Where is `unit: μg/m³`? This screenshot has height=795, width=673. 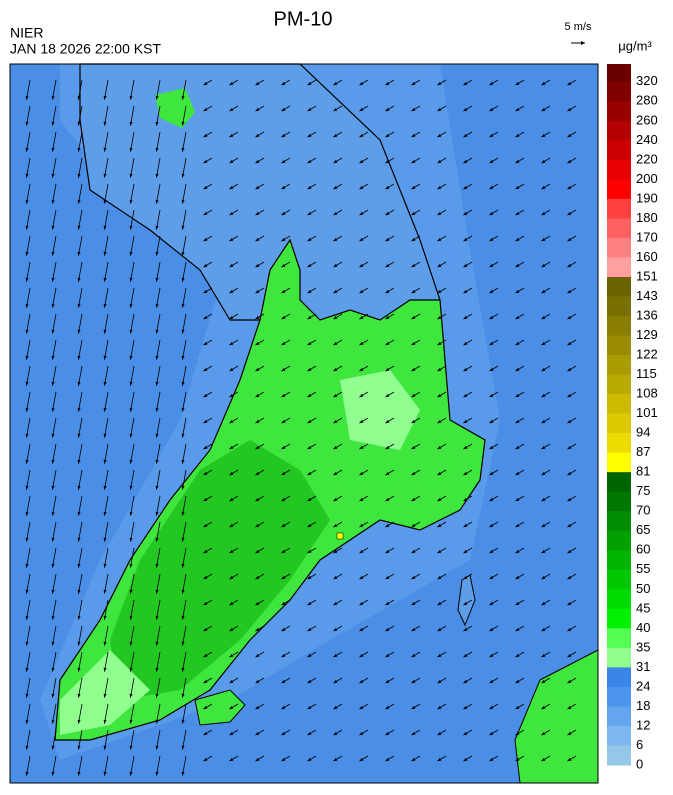
unit: μg/m³ is located at coordinates (635, 45).